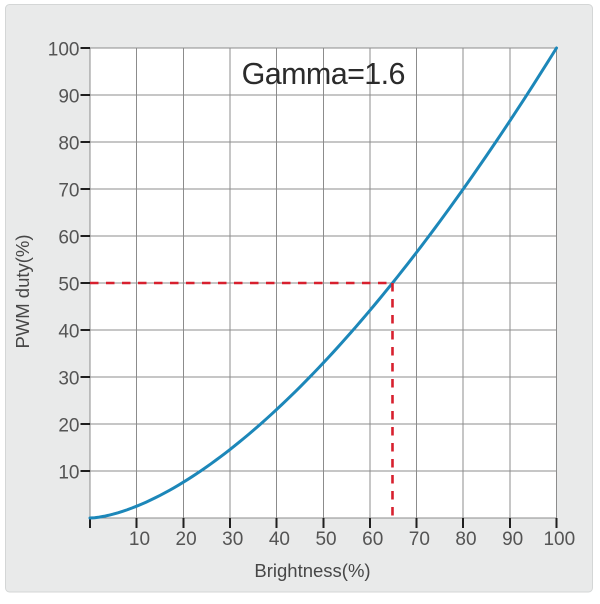 Image resolution: width=600 pixels, height=604 pixels. I want to click on svg-text: Brightness(%), so click(312, 570).